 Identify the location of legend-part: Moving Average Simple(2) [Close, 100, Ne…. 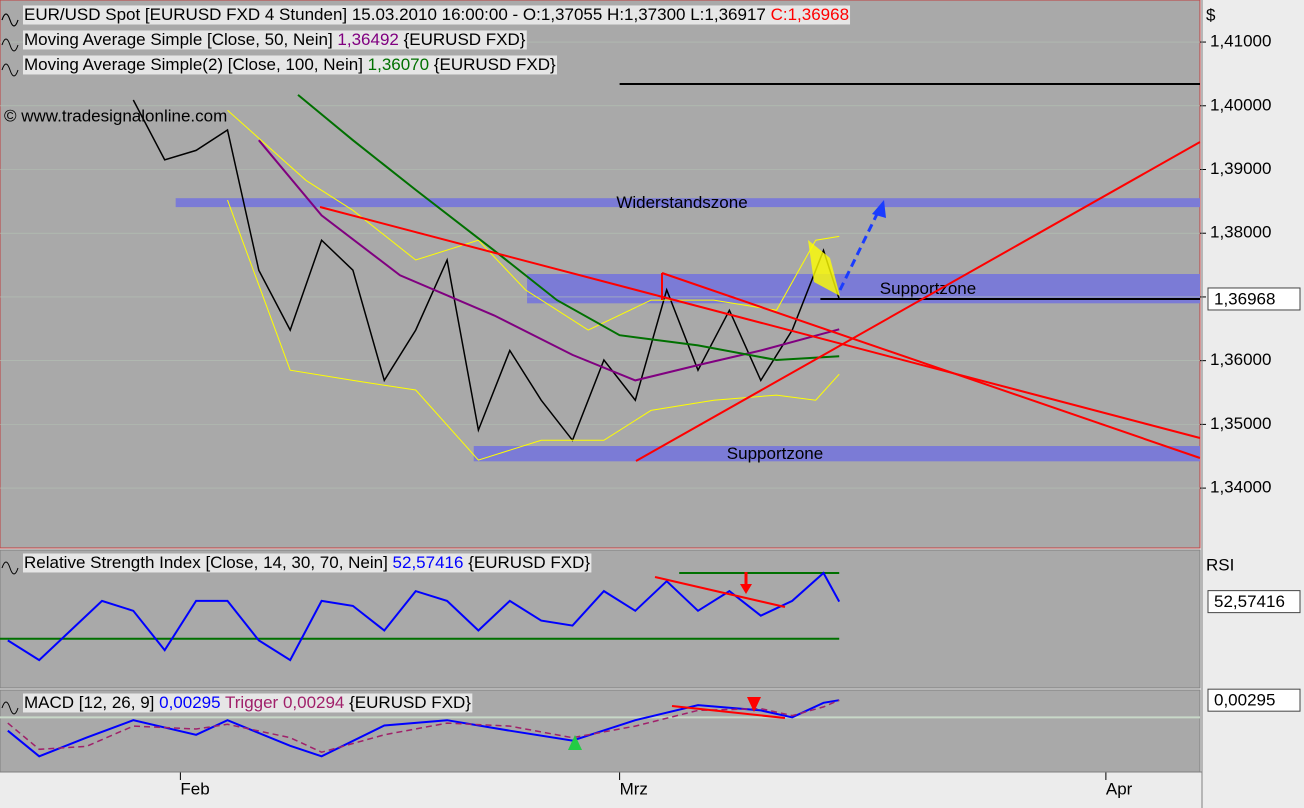
(196, 64).